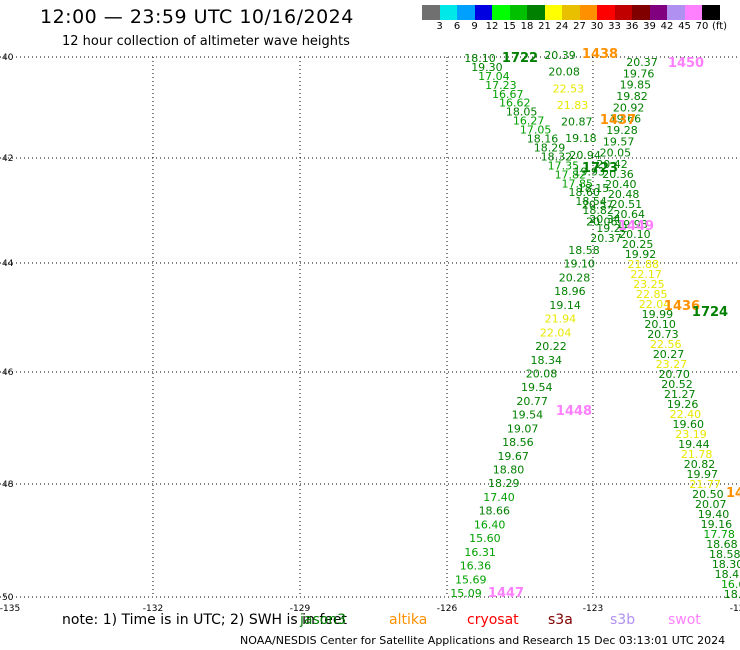 This screenshot has height=650, width=740. Describe the element at coordinates (655, 304) in the screenshot. I see `swh-value: 22.04` at that location.